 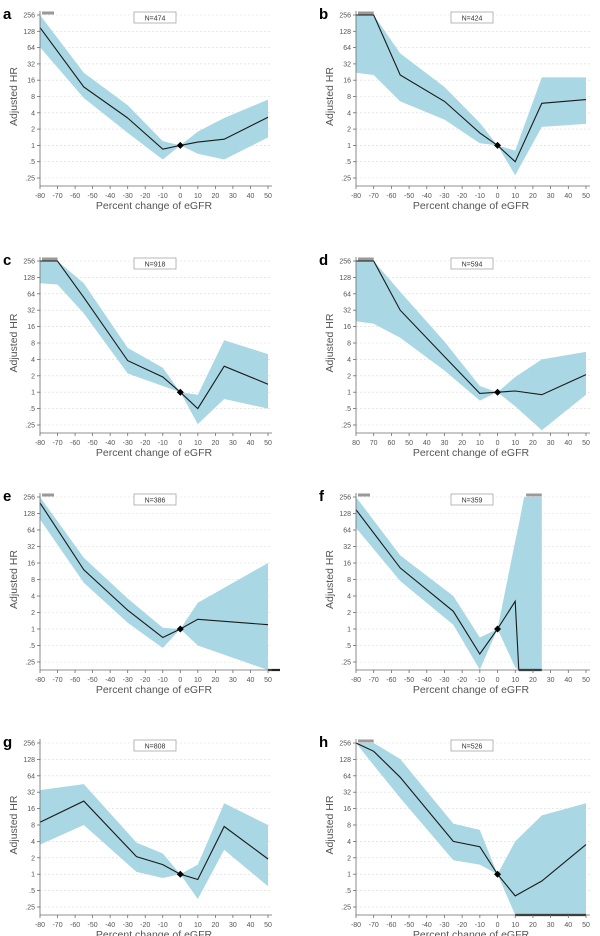 What do you see at coordinates (444, 196) in the screenshot?
I see `x-tick-label: -30` at bounding box center [444, 196].